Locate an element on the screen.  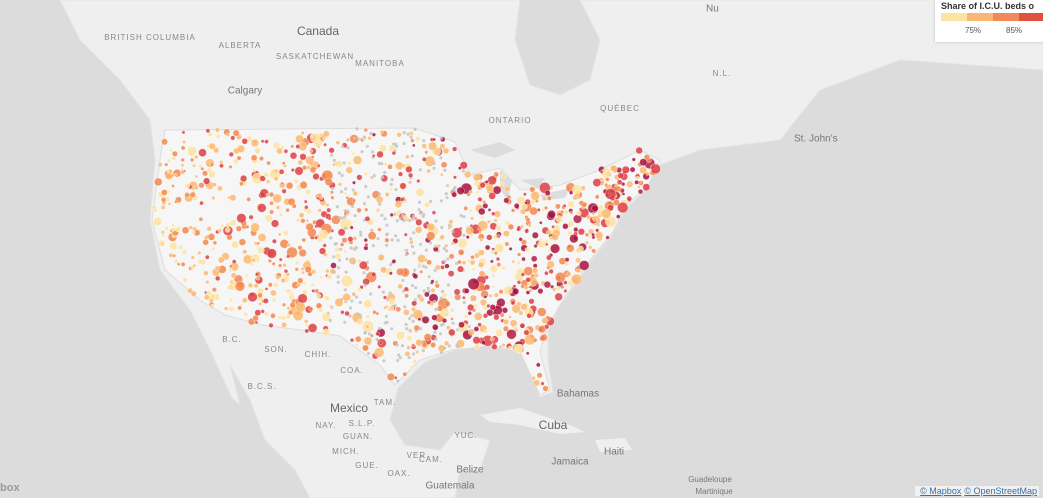
place-label: Guadeloupe is located at coordinates (710, 479).